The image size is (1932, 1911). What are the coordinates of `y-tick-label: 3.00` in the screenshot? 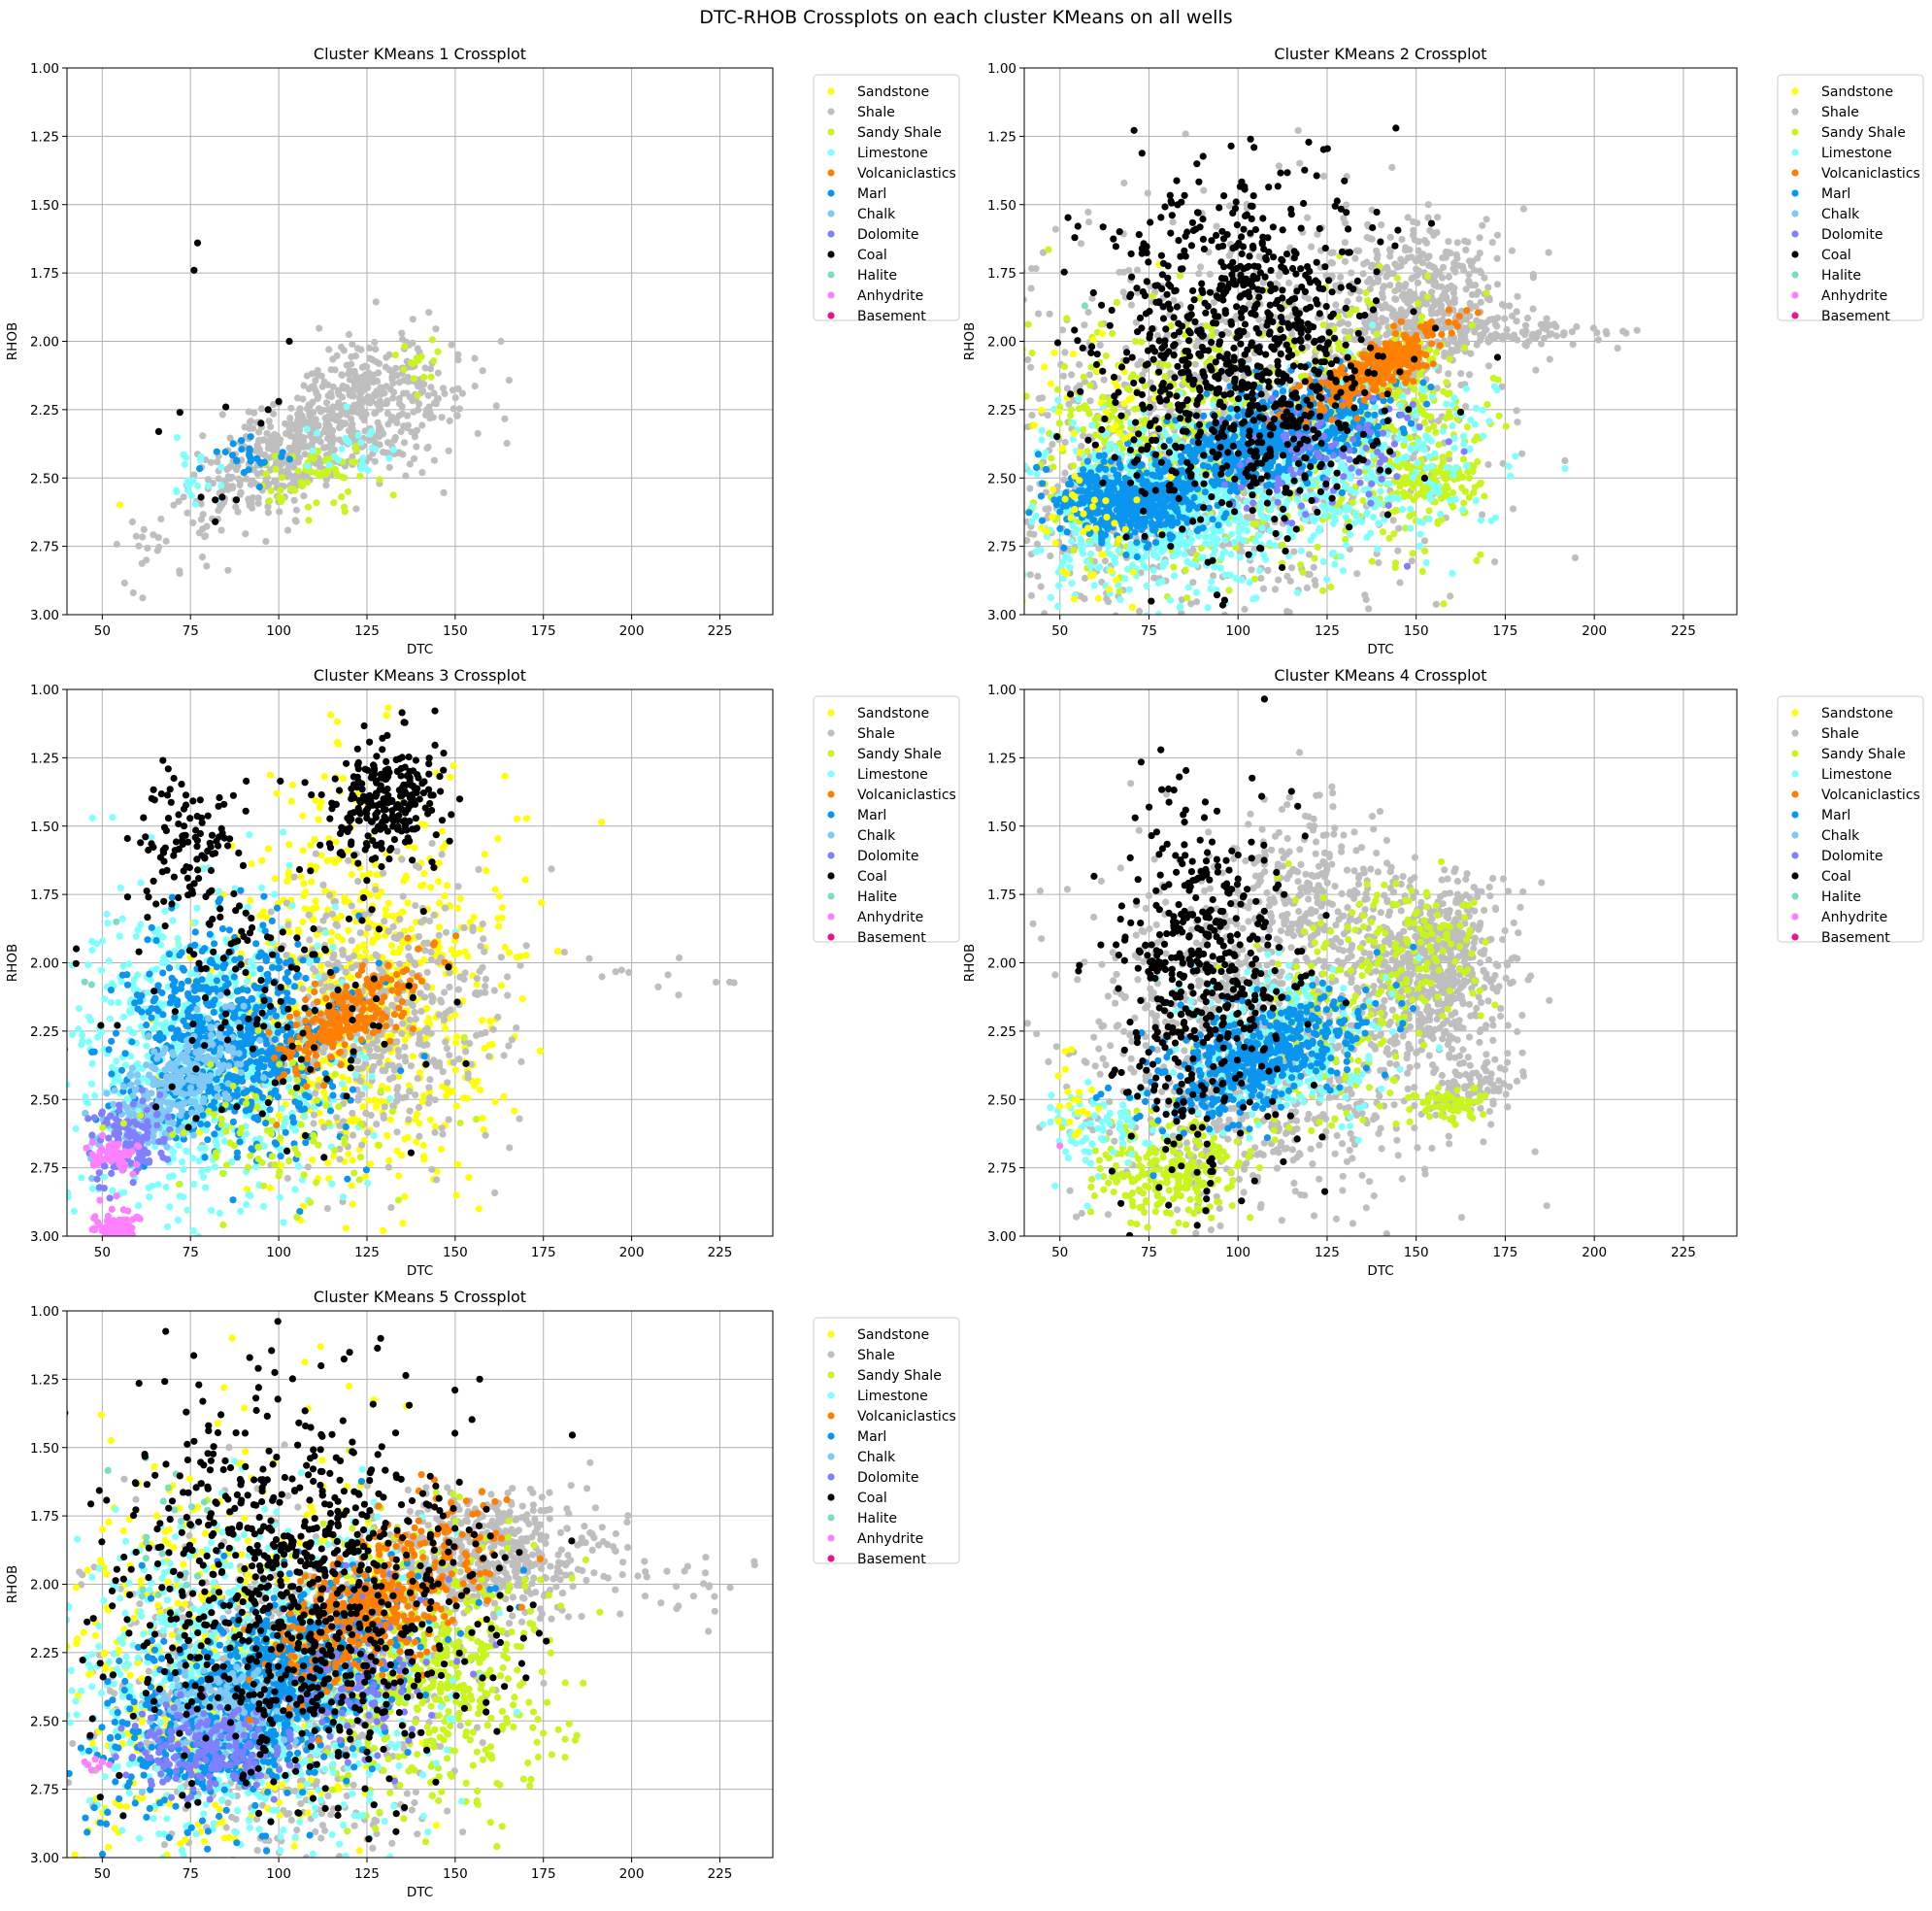 It's located at (1001, 616).